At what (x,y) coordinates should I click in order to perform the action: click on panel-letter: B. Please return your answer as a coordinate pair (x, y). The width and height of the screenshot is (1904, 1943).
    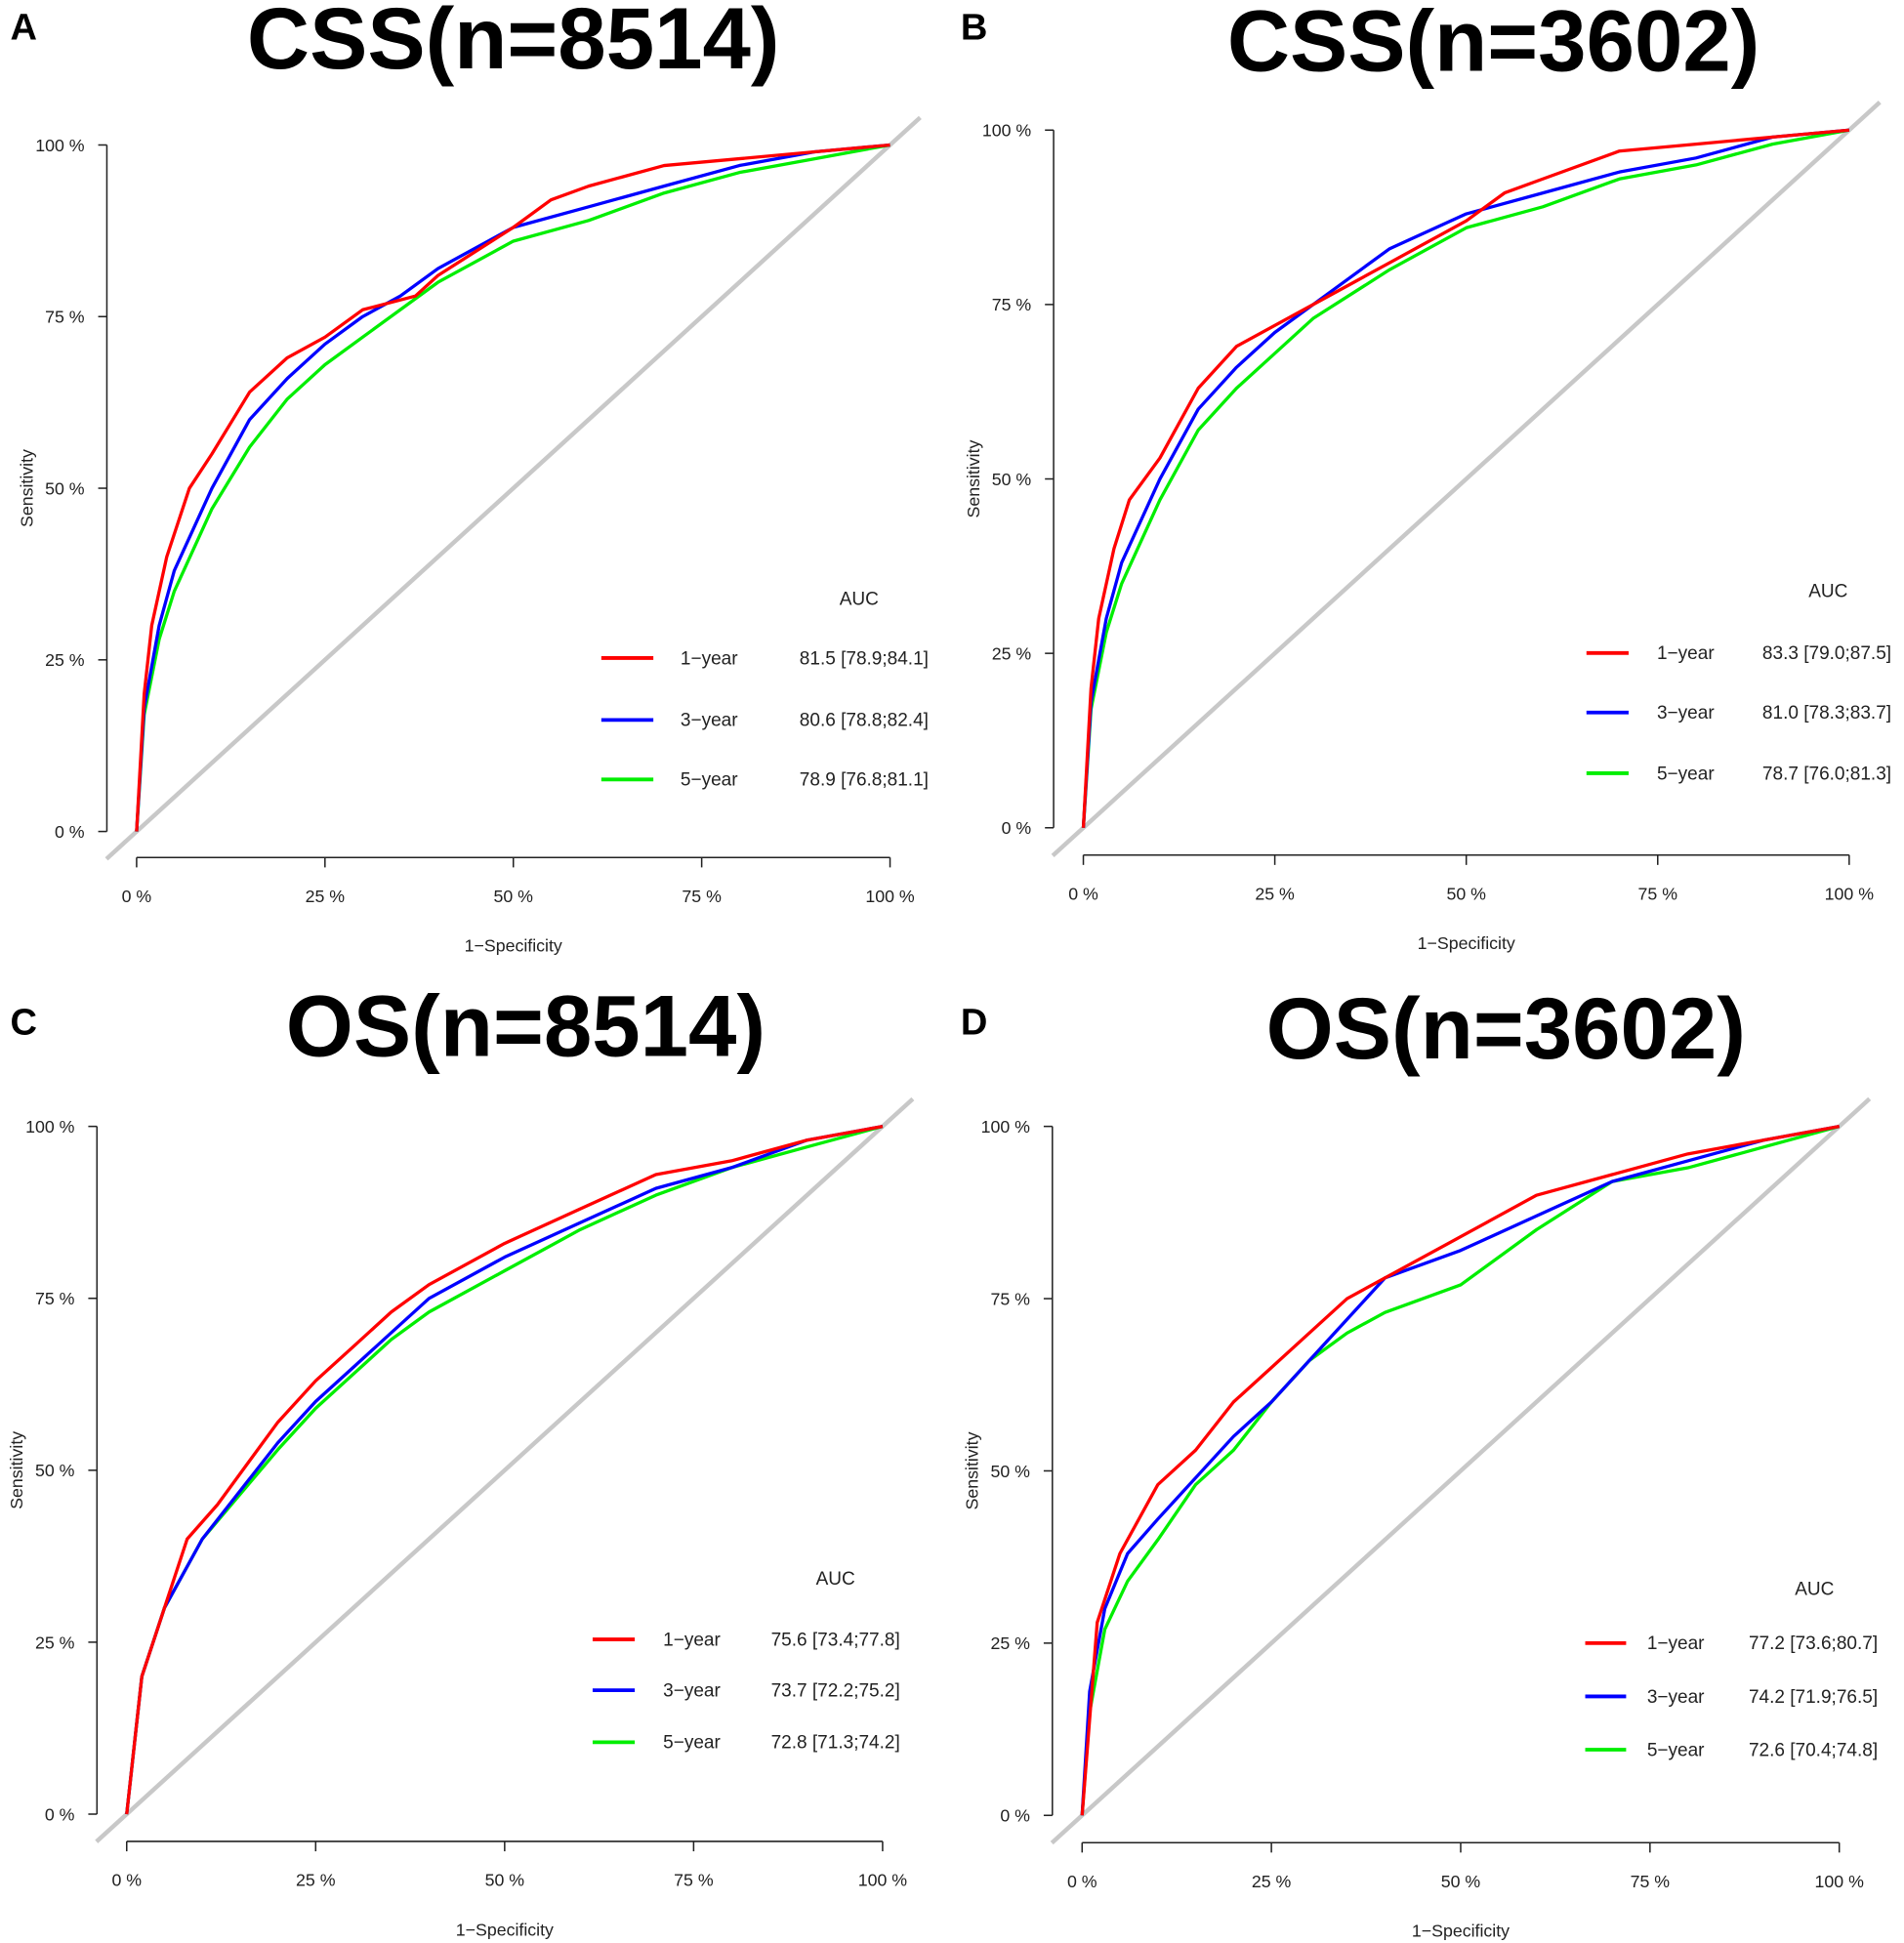
    Looking at the image, I should click on (974, 28).